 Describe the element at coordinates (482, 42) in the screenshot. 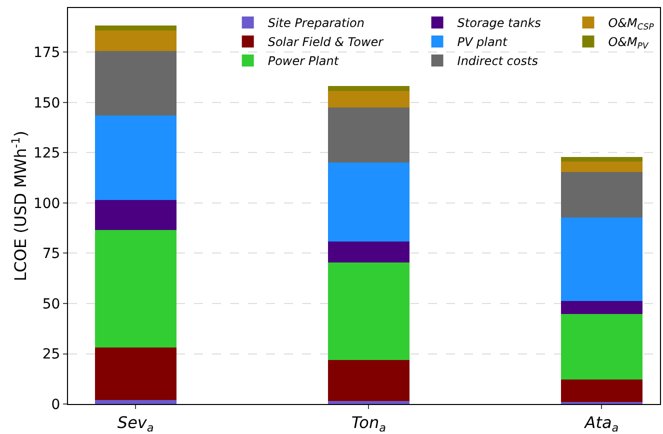

I see `legend-label: PV plant` at that location.